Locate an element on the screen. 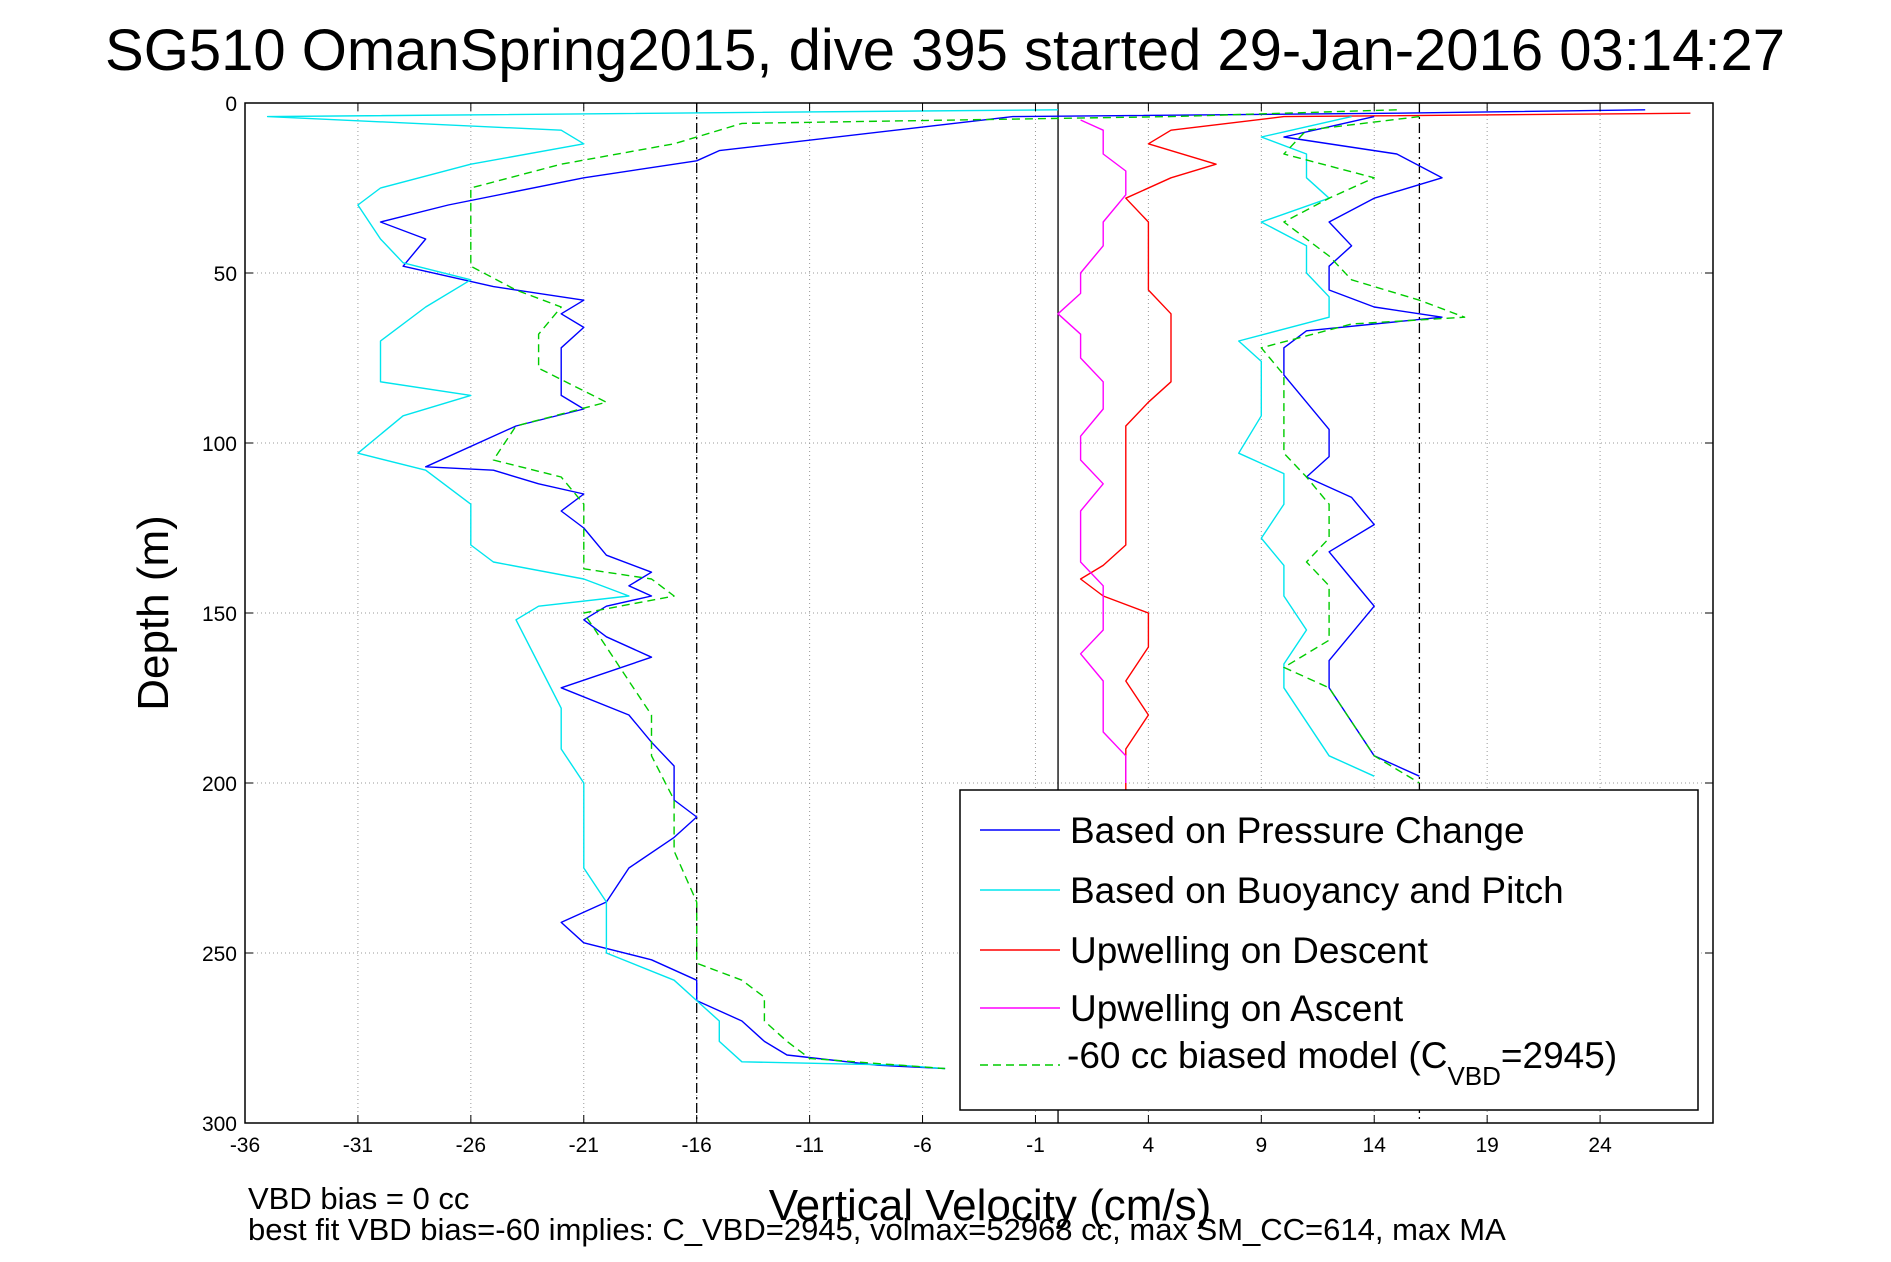 This screenshot has height=1262, width=1891. series-line-model-ascent is located at coordinates (1363, 449).